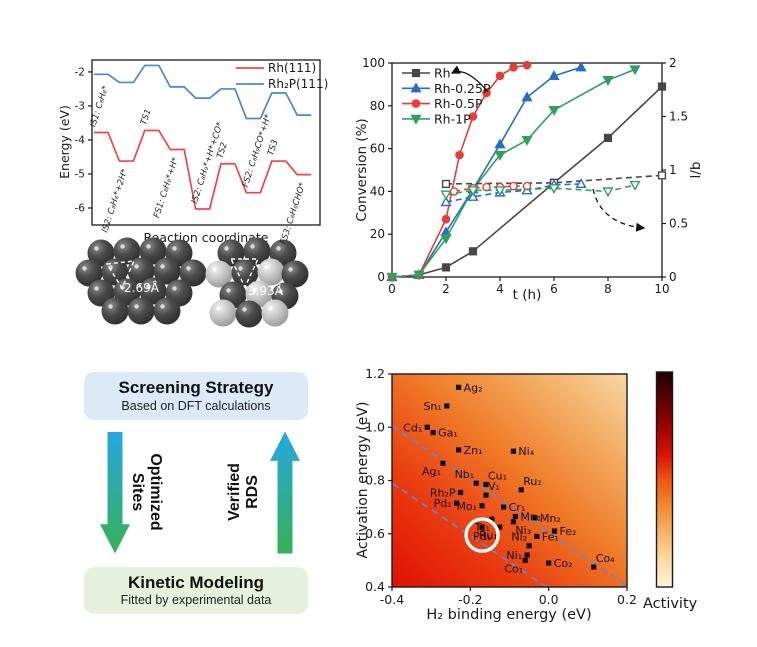 The width and height of the screenshot is (757, 647). Describe the element at coordinates (509, 480) in the screenshot. I see `activity-heatmap` at that location.